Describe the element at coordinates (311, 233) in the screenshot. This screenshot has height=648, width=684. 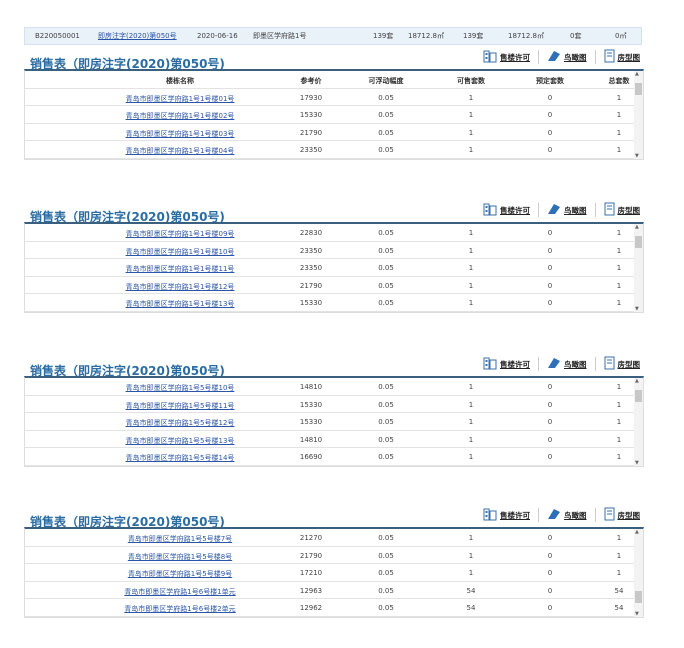
I see `reference-price: 22830` at that location.